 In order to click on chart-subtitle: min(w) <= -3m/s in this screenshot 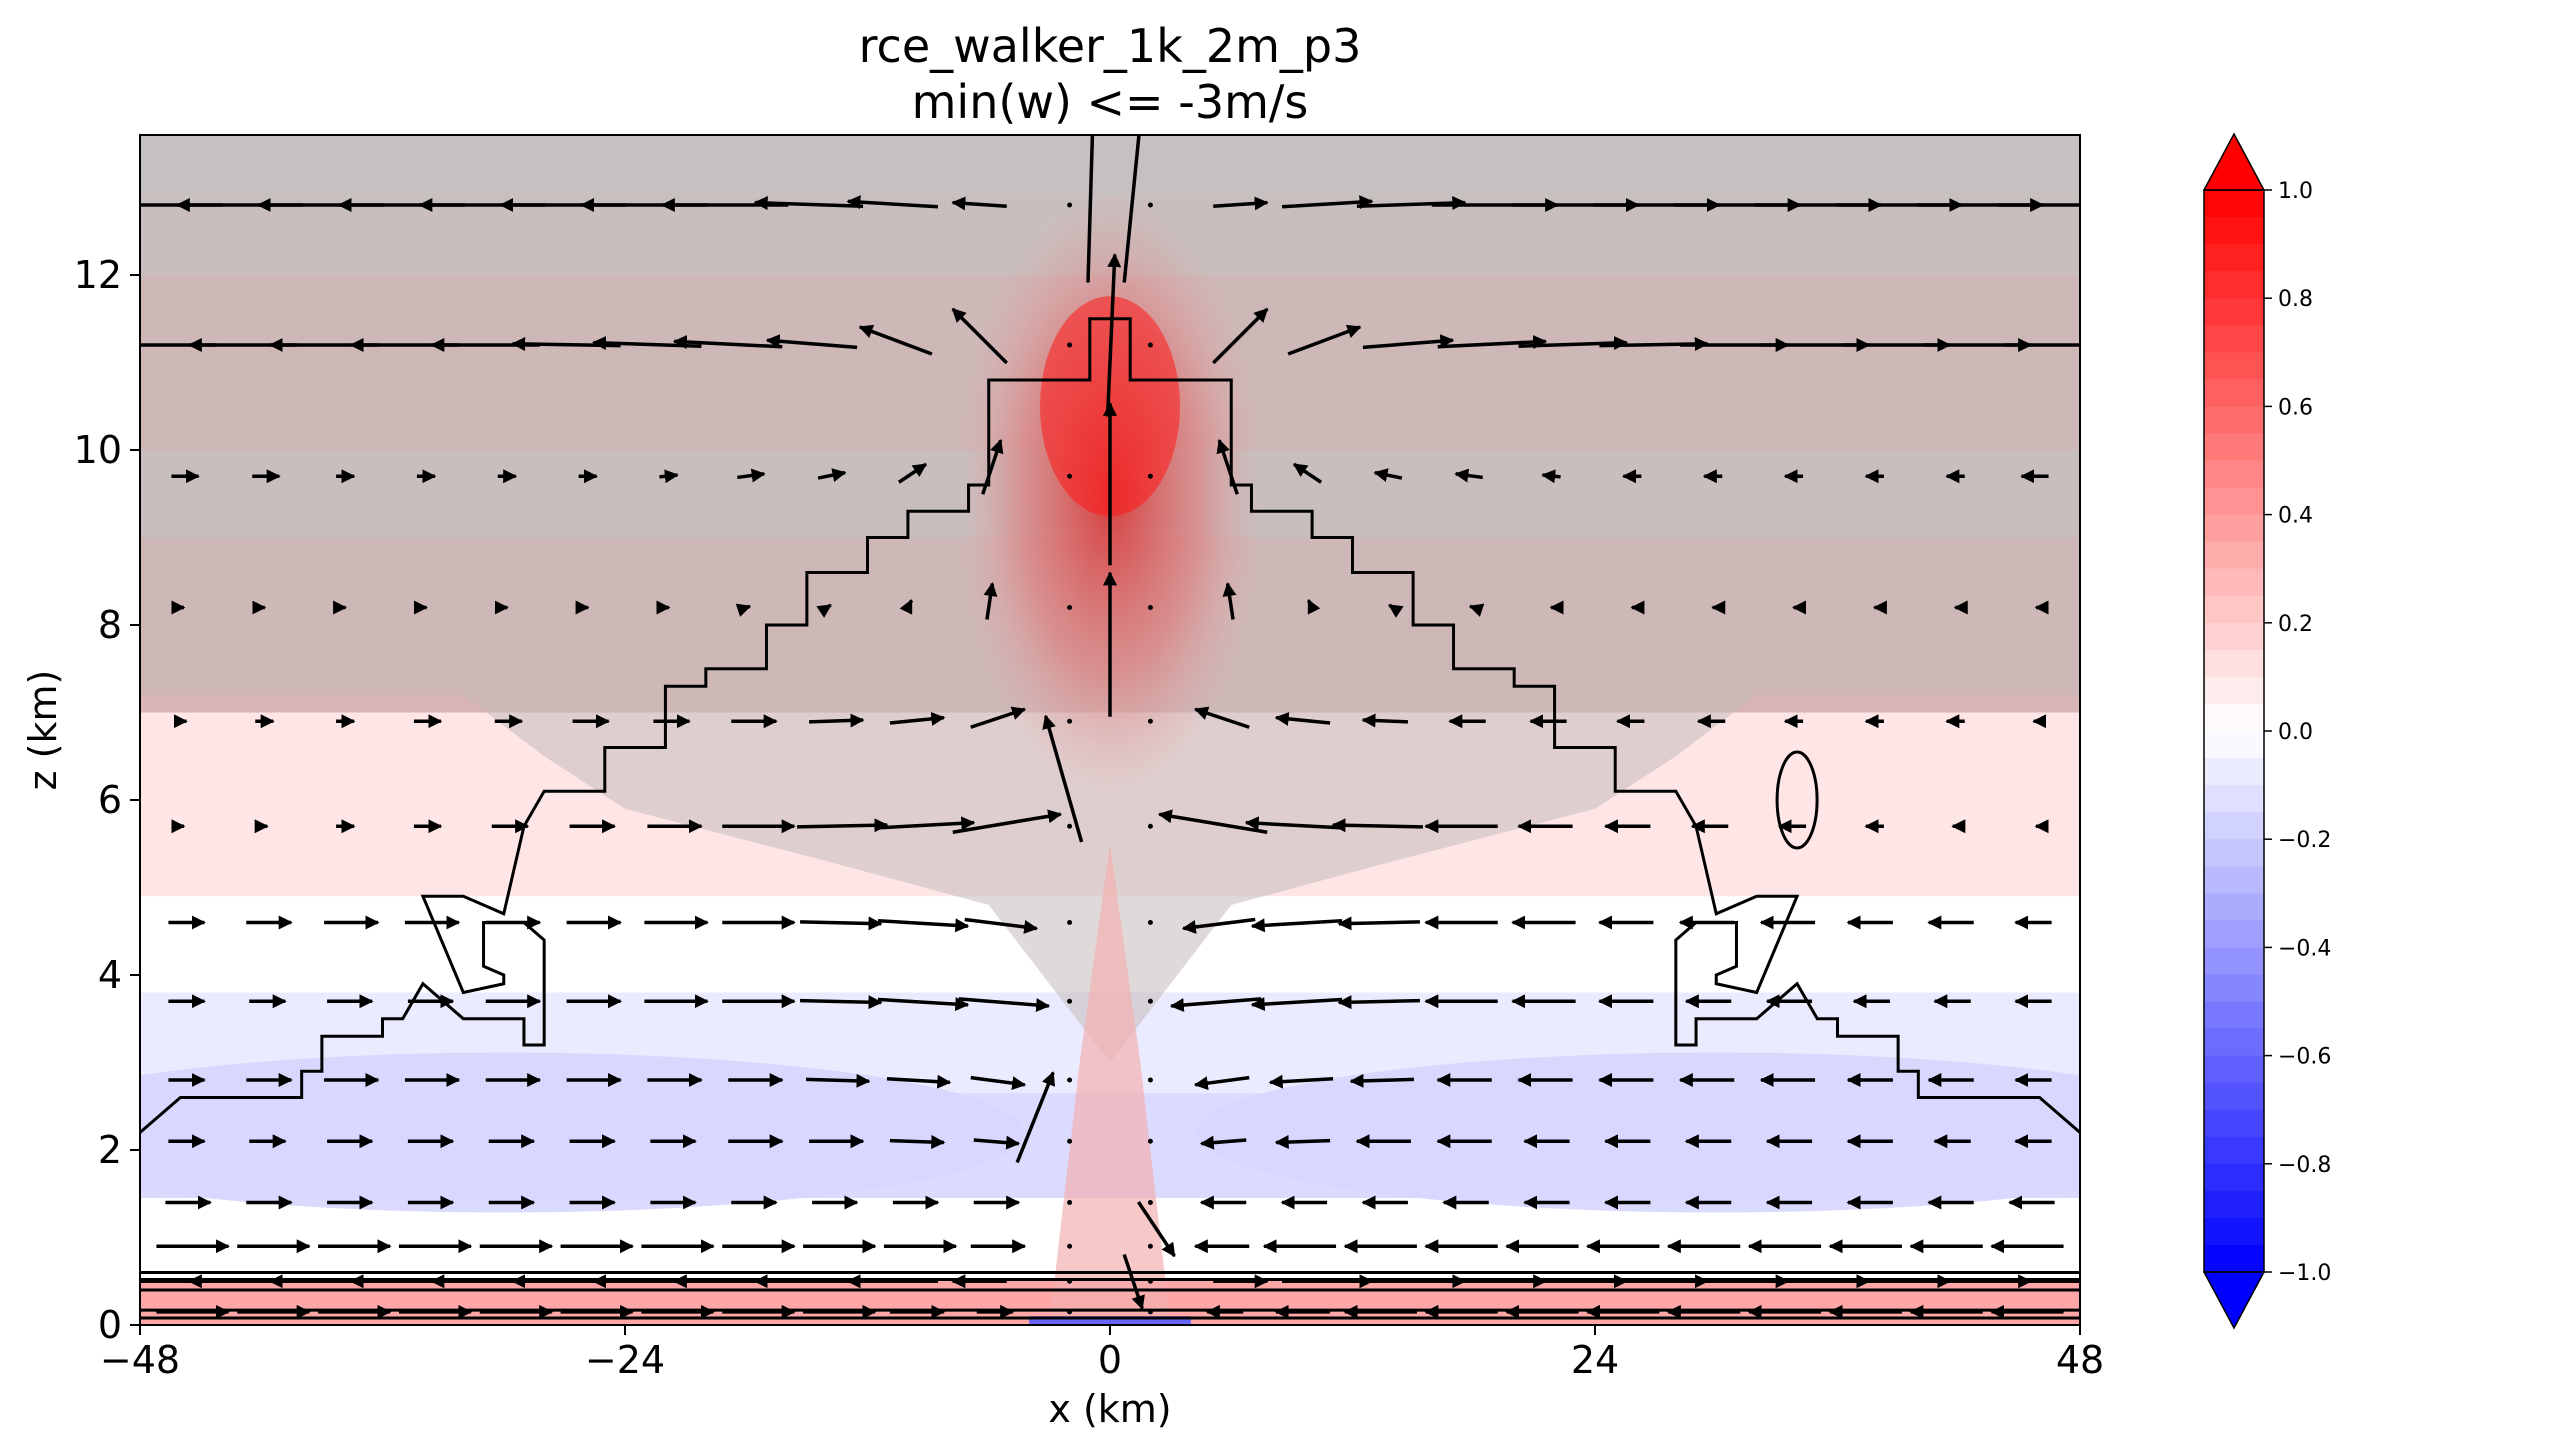, I will do `click(1110, 102)`.